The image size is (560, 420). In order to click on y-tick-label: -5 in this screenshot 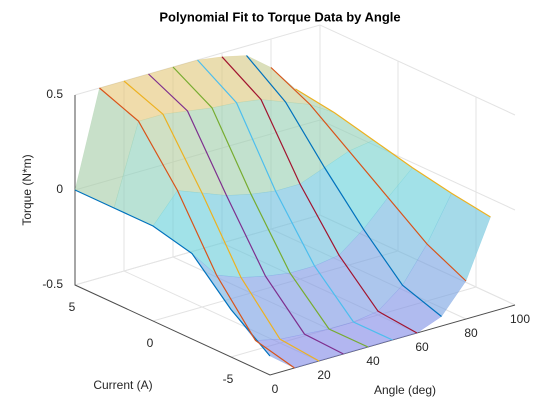, I will do `click(228, 379)`.